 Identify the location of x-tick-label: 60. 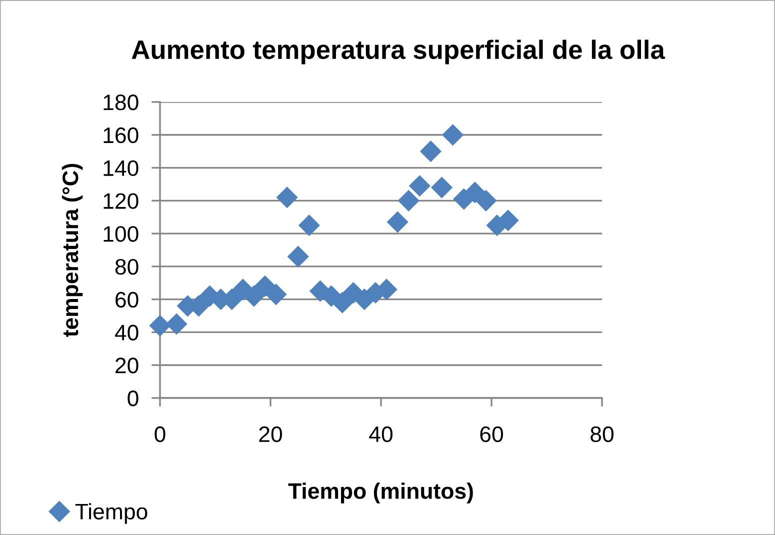
(491, 434).